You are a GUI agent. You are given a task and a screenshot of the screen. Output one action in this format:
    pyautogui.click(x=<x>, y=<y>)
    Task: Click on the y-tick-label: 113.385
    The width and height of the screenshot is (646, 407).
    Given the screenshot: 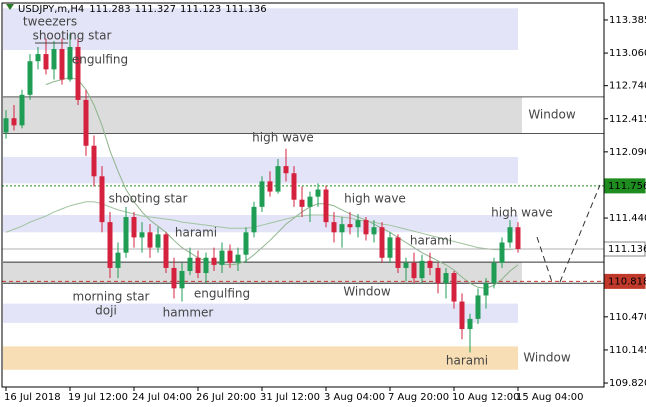 What is the action you would take?
    pyautogui.click(x=627, y=20)
    